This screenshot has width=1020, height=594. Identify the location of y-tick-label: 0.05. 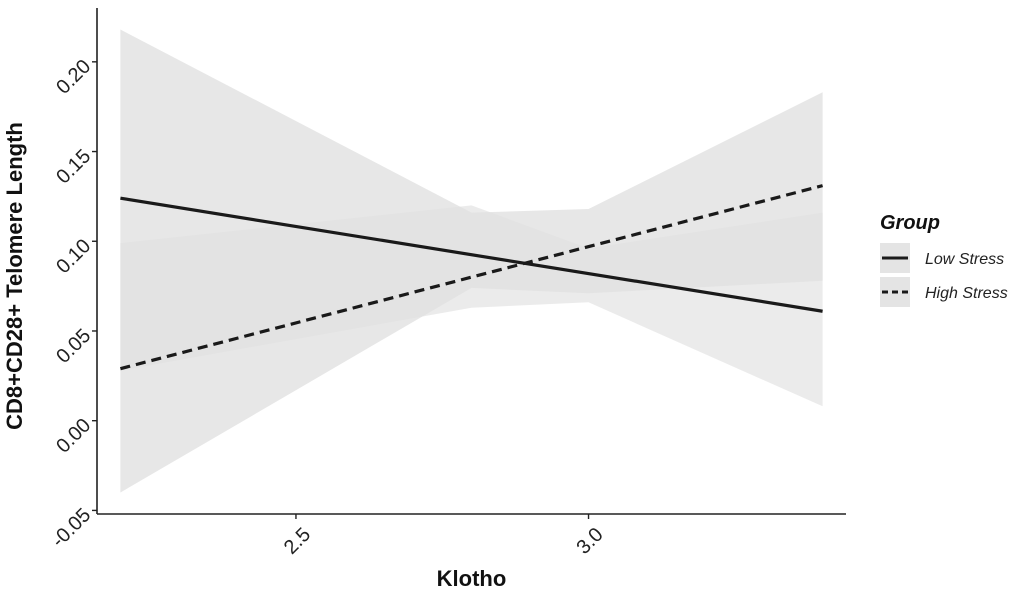
(73, 346).